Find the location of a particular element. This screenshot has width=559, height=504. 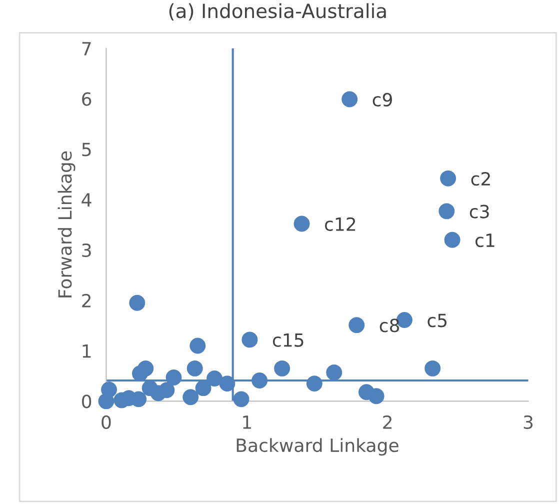

annotation: c3 is located at coordinates (479, 211).